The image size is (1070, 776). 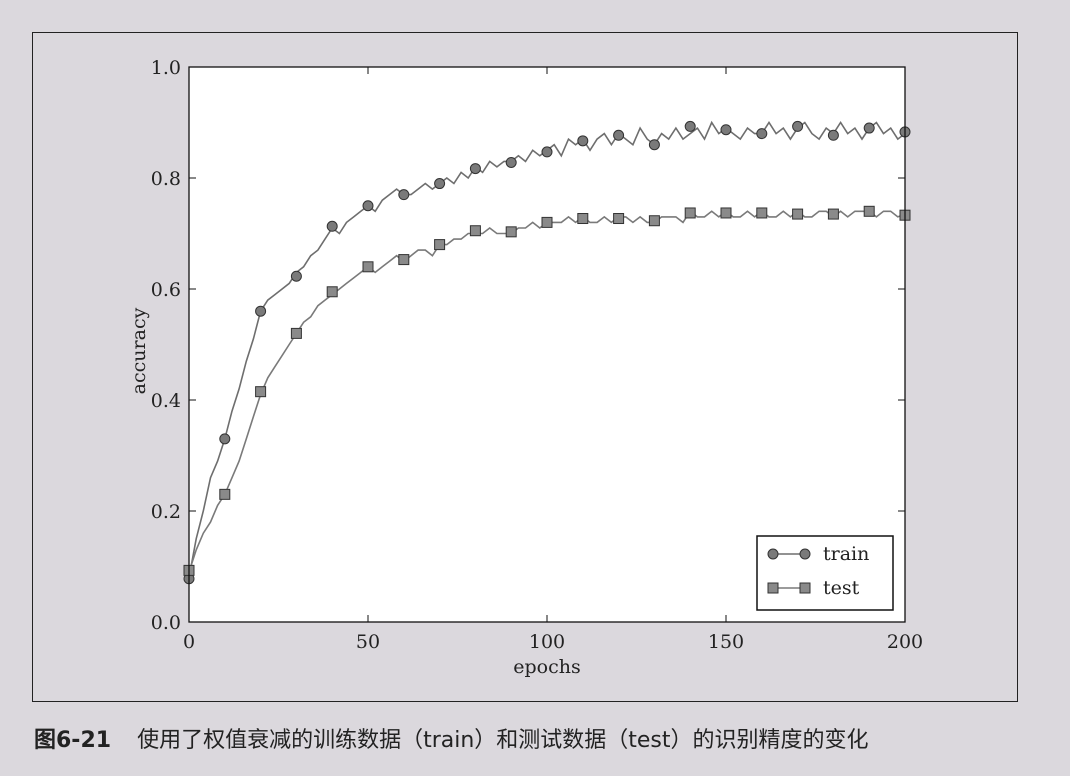 I want to click on x-tick-label: 100, so click(x=547, y=642).